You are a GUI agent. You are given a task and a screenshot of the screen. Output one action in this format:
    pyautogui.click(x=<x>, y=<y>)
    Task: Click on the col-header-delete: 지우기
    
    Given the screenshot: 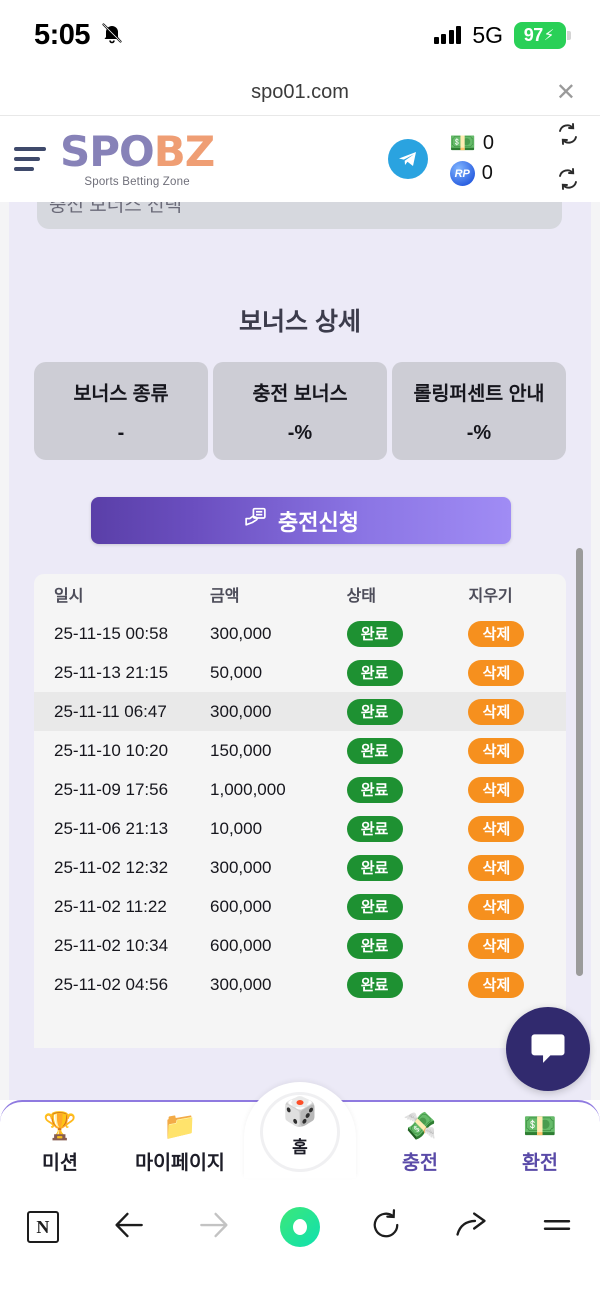 What is the action you would take?
    pyautogui.click(x=490, y=596)
    